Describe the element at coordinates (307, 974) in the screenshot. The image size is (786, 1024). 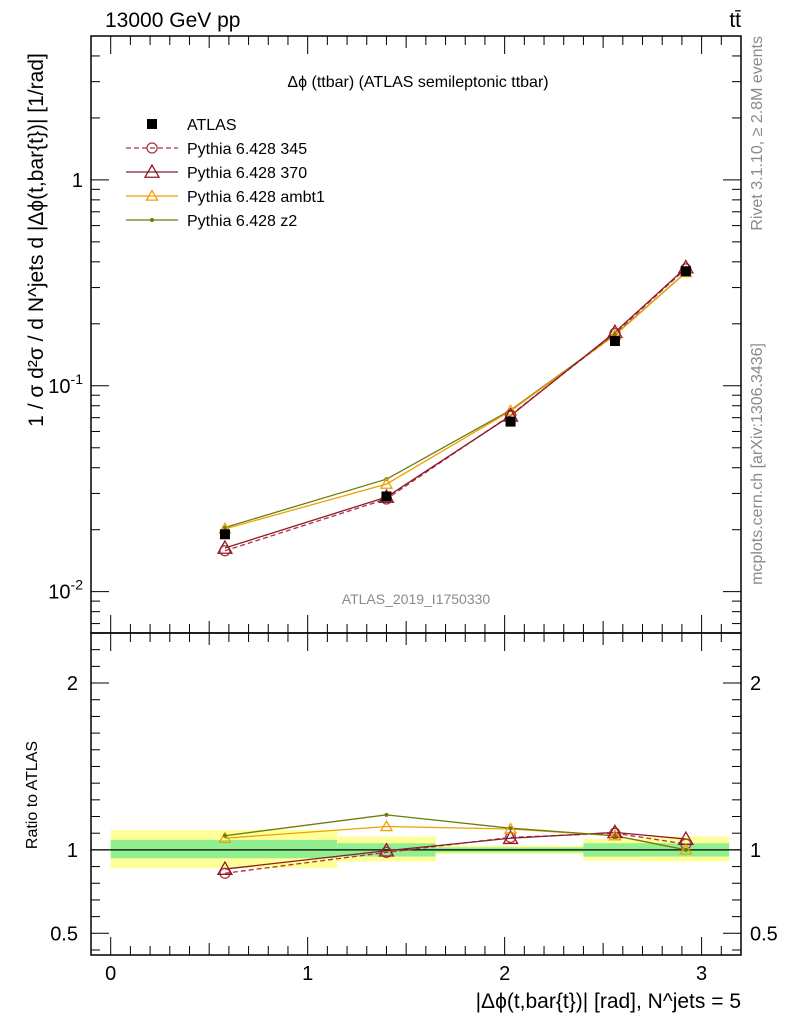
I see `x-tick-label: 1` at that location.